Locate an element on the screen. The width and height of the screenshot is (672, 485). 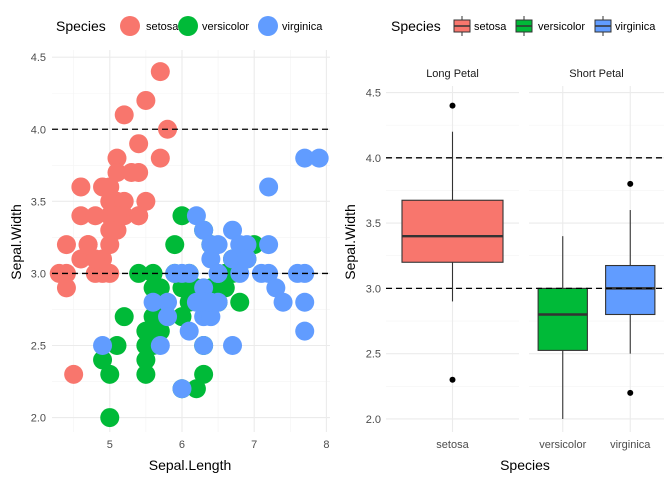
scatter-x-axis-title: Sepal.Length is located at coordinates (190, 465).